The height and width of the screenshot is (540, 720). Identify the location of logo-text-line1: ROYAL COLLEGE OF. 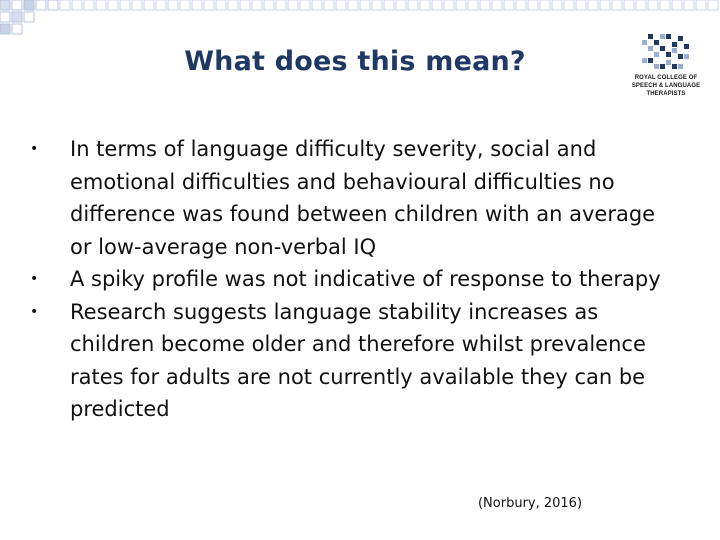
(666, 78).